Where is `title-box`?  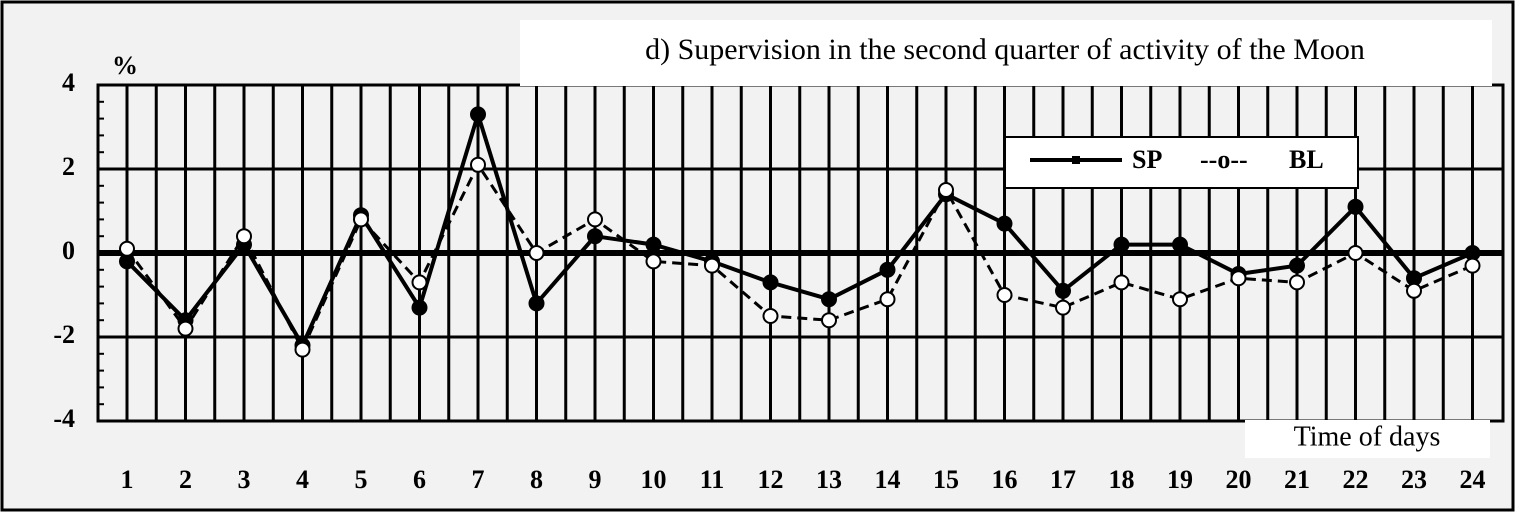 title-box is located at coordinates (1006, 53).